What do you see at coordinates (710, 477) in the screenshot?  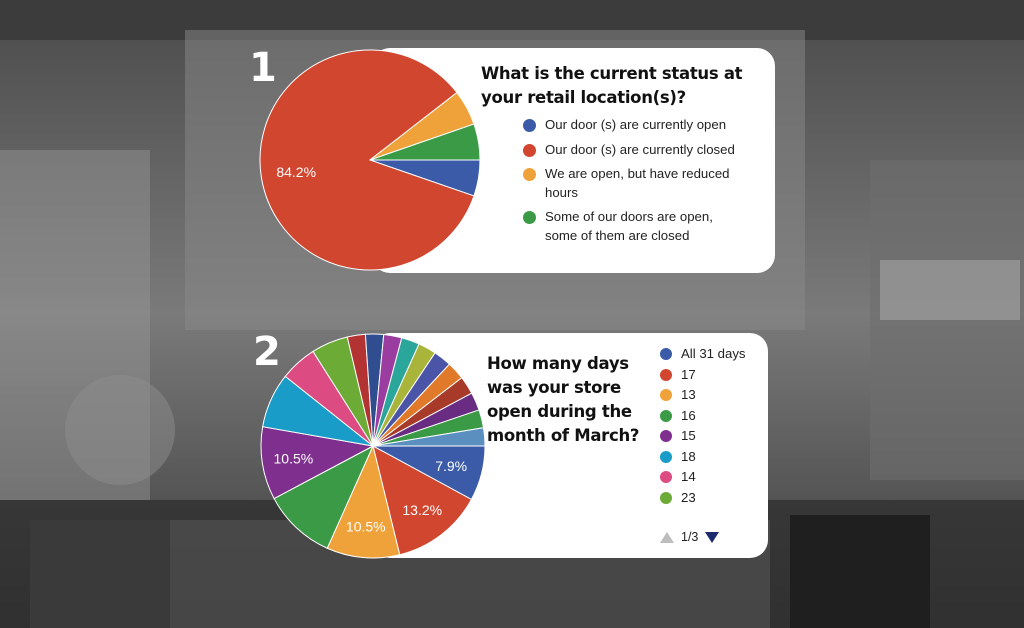 I see `legend-item: 14` at bounding box center [710, 477].